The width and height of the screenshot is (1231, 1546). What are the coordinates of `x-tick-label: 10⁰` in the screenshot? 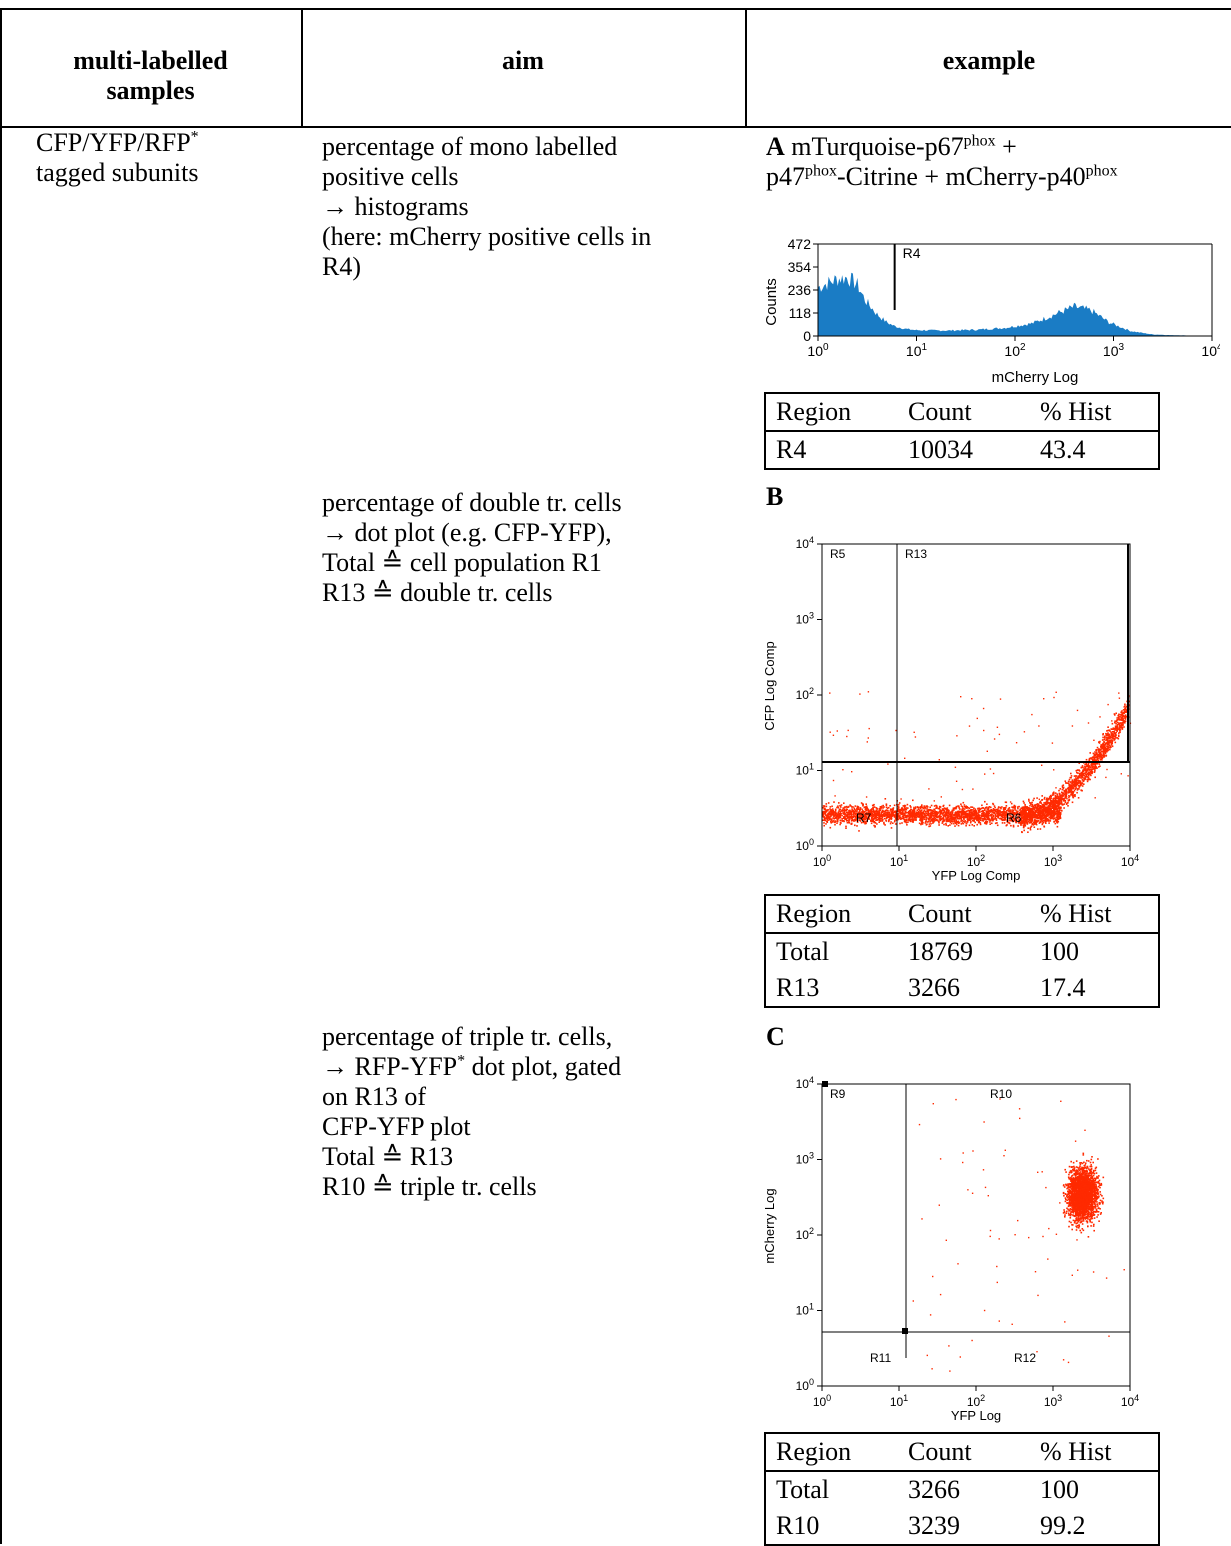 It's located at (822, 861).